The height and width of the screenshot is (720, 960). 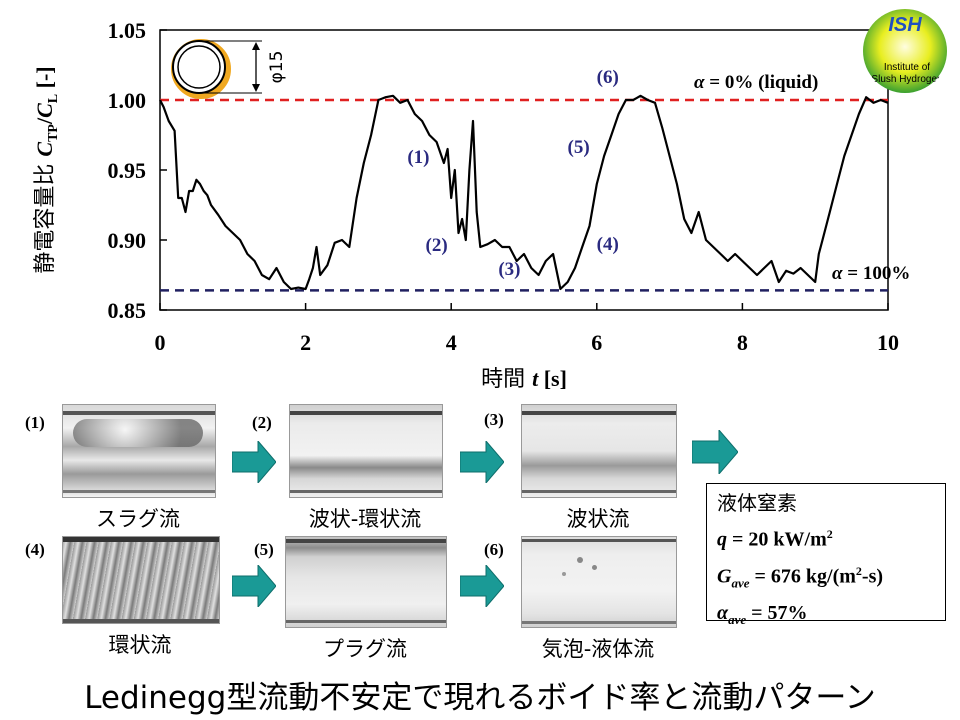 I want to click on y-tick-label: 0.95, so click(x=127, y=170).